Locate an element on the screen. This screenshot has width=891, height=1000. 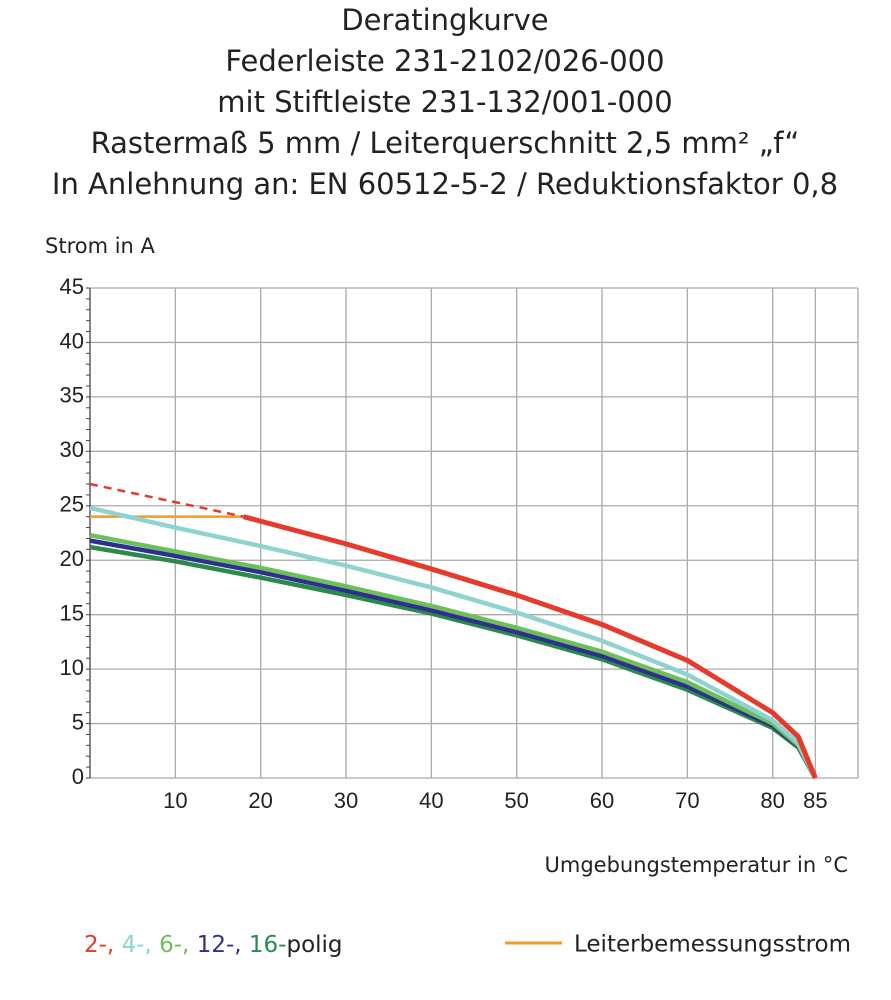
x-tick-label: 80 is located at coordinates (772, 800).